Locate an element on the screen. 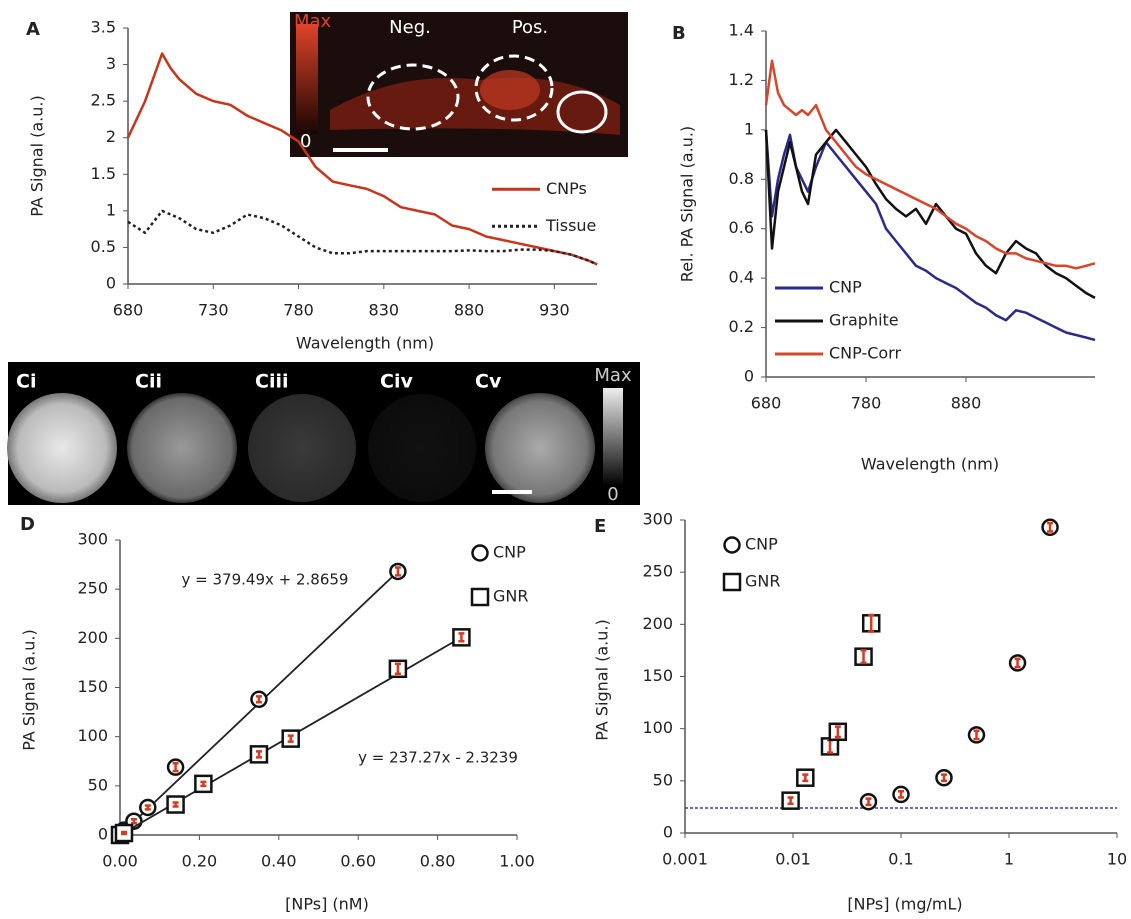 Image resolution: width=1131 pixels, height=919 pixels. legend-label: CNP-Corr is located at coordinates (865, 353).